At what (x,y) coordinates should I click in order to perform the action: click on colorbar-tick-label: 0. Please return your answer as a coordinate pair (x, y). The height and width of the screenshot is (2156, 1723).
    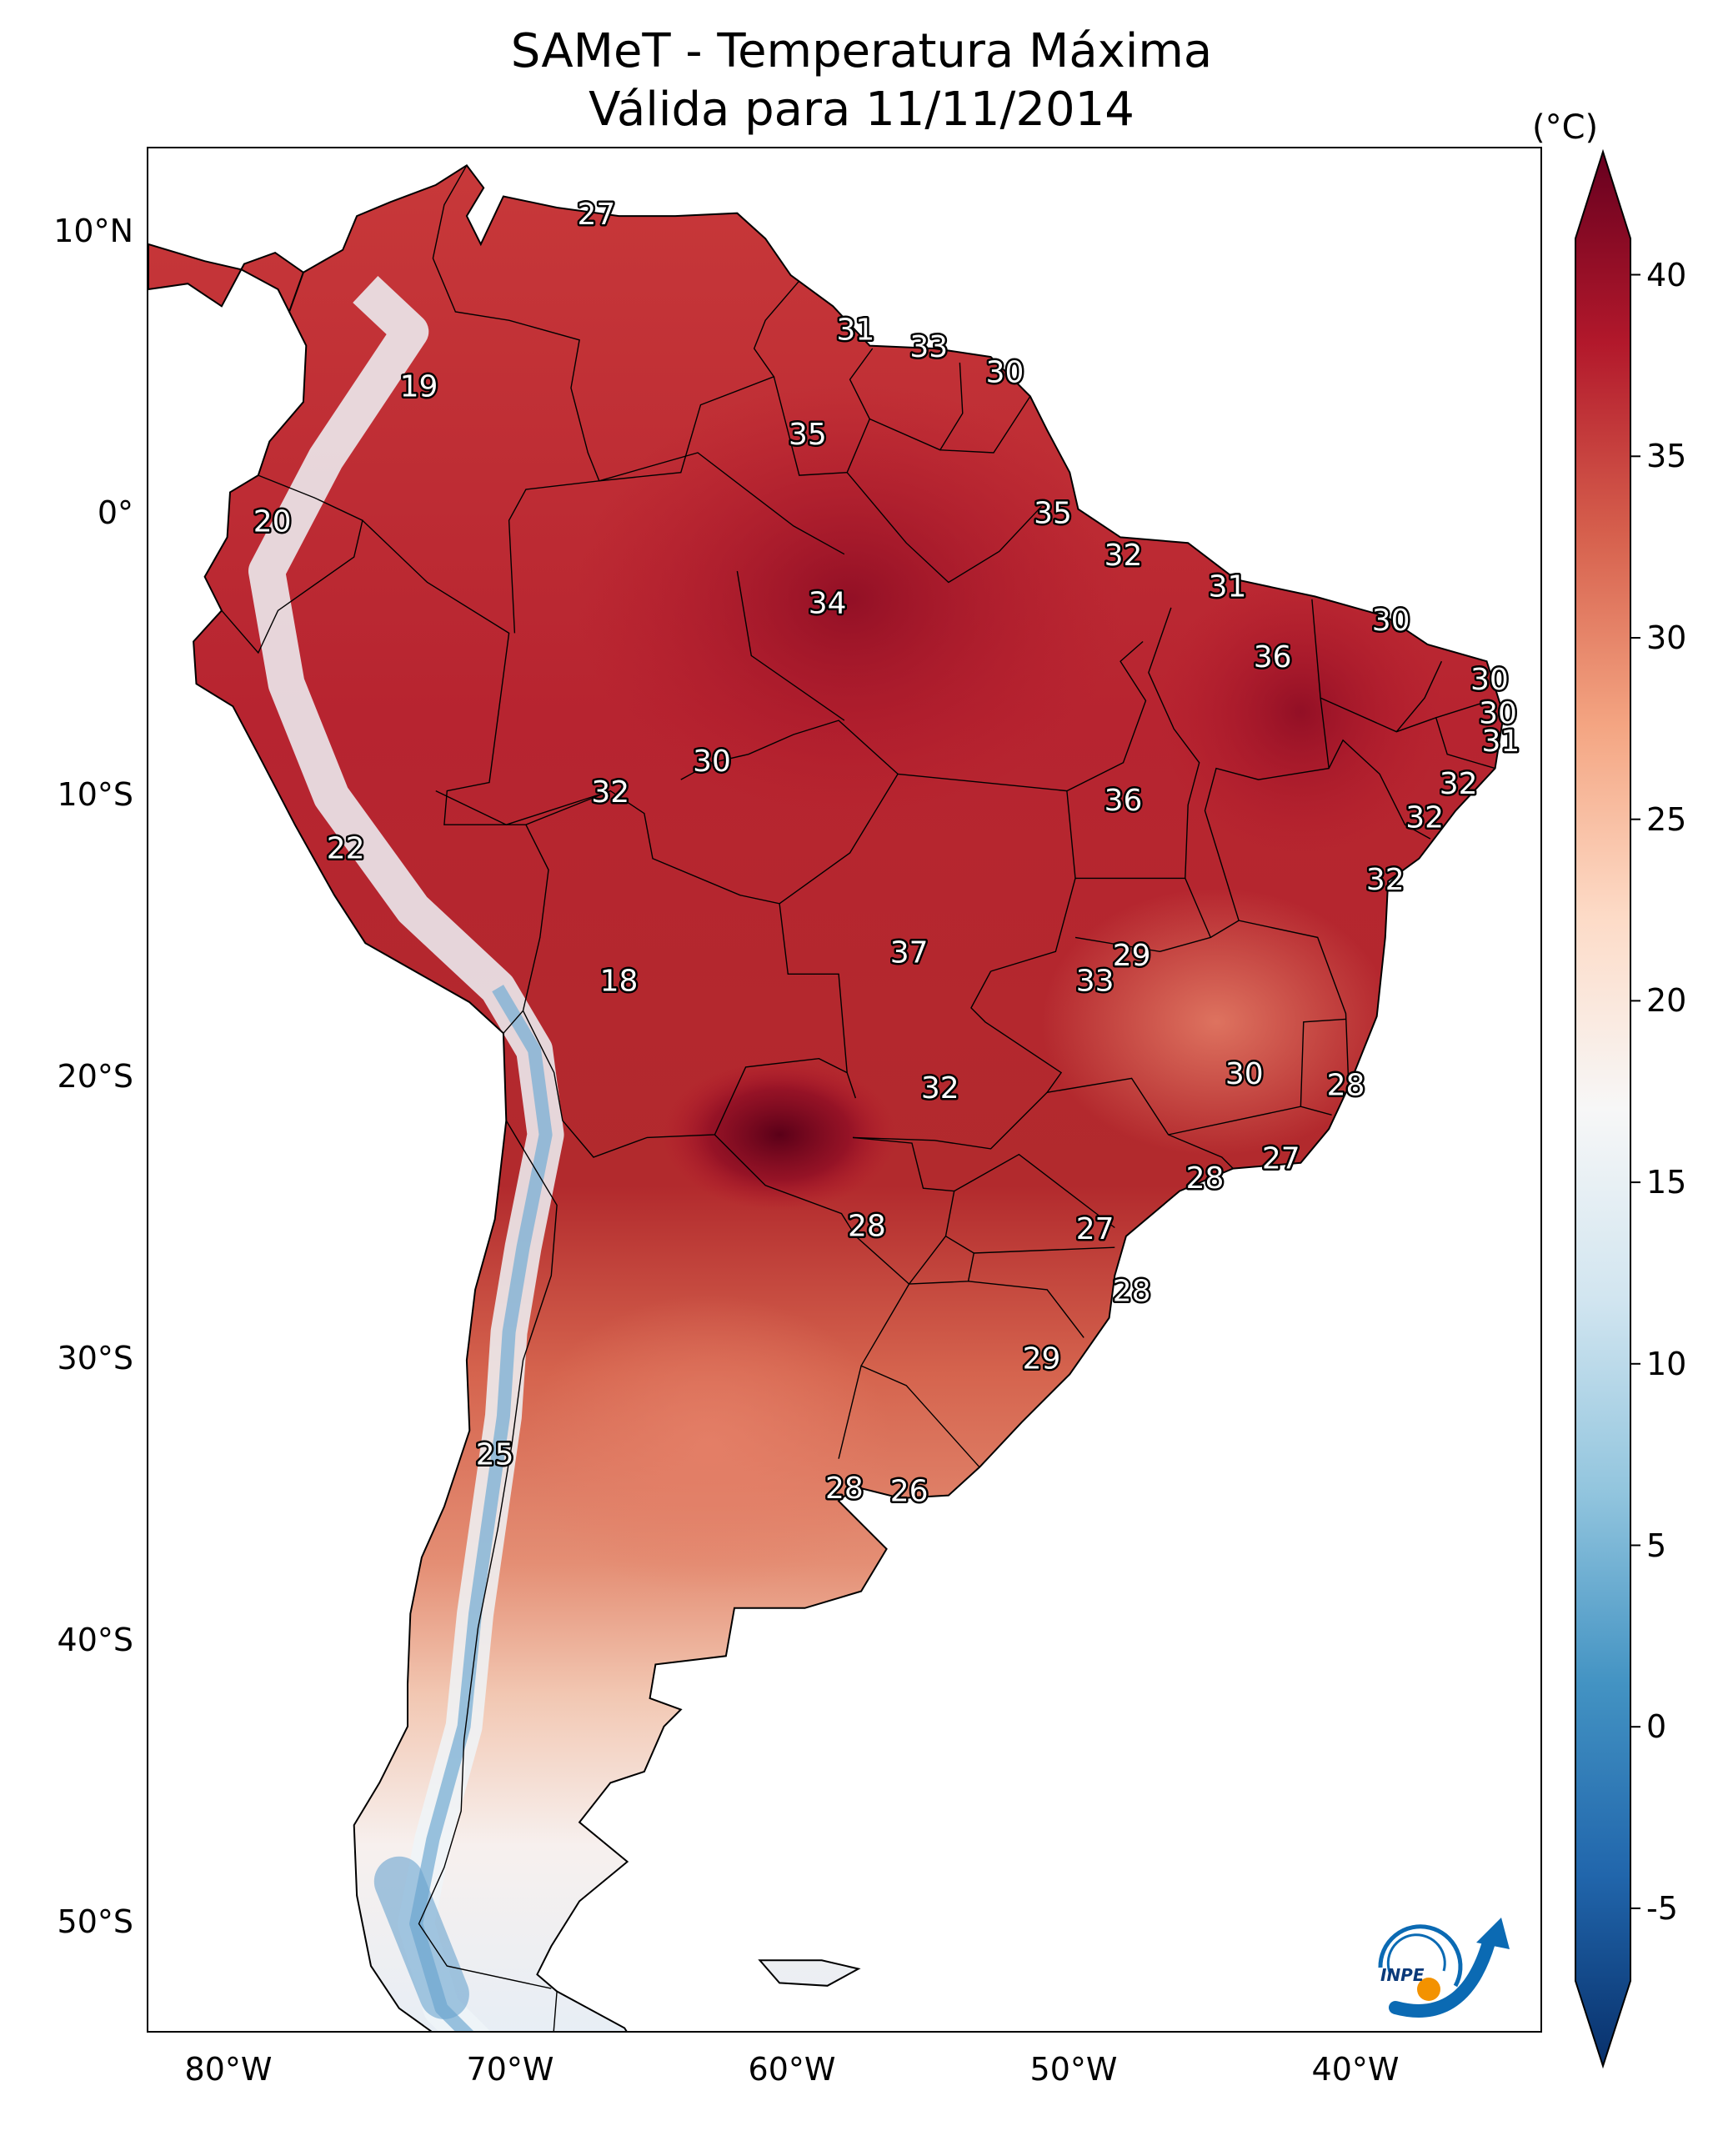
    Looking at the image, I should click on (1657, 1727).